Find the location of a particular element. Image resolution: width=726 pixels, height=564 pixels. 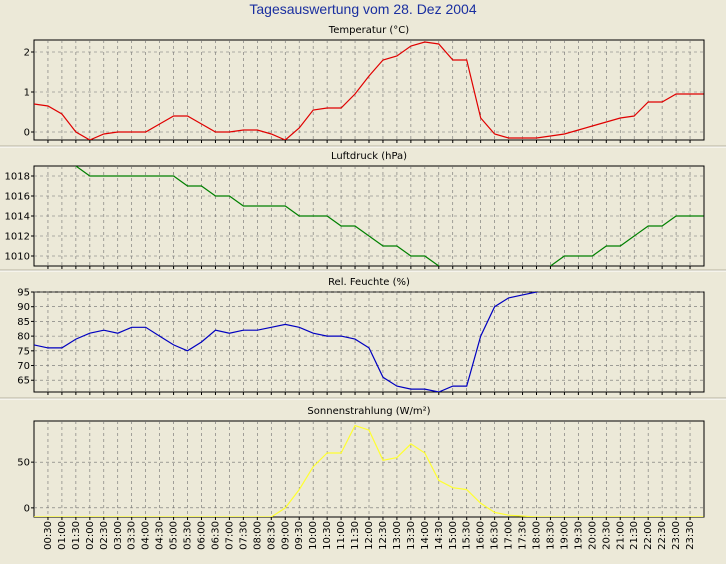

x-tick-label: 01:30 is located at coordinates (76, 535).